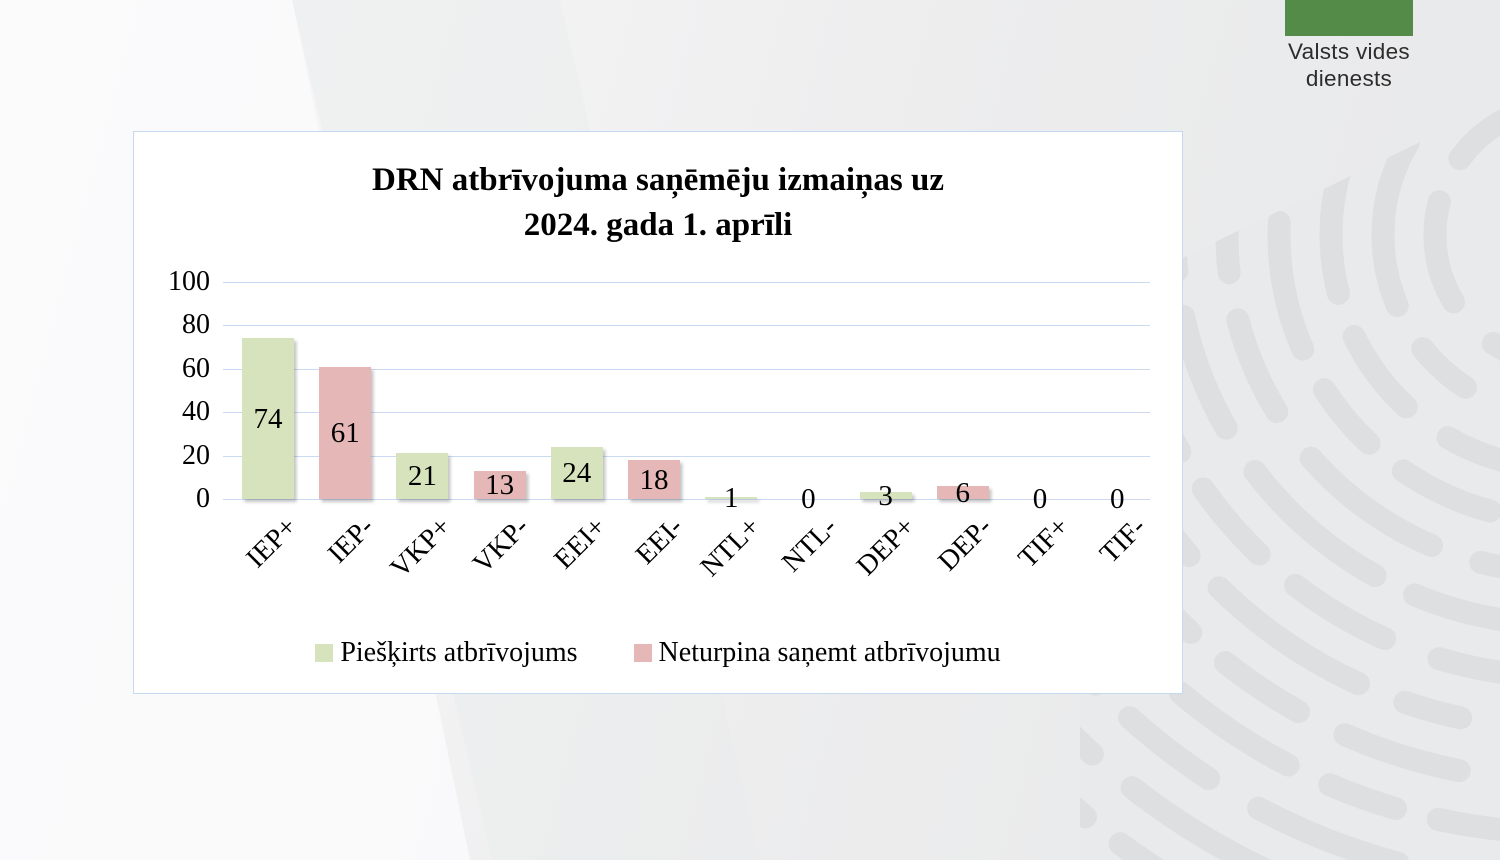 This screenshot has height=860, width=1500. I want to click on valsts-vides-dienests-logo, so click(1349, 18).